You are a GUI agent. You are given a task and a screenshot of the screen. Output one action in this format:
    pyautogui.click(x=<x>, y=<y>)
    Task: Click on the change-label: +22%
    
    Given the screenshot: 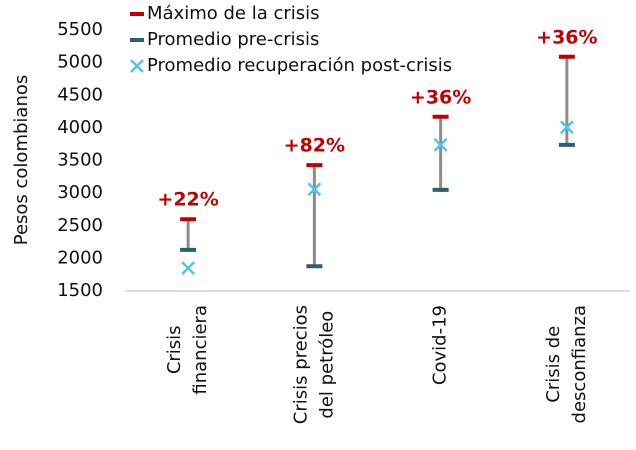 What is the action you would take?
    pyautogui.click(x=187, y=200)
    